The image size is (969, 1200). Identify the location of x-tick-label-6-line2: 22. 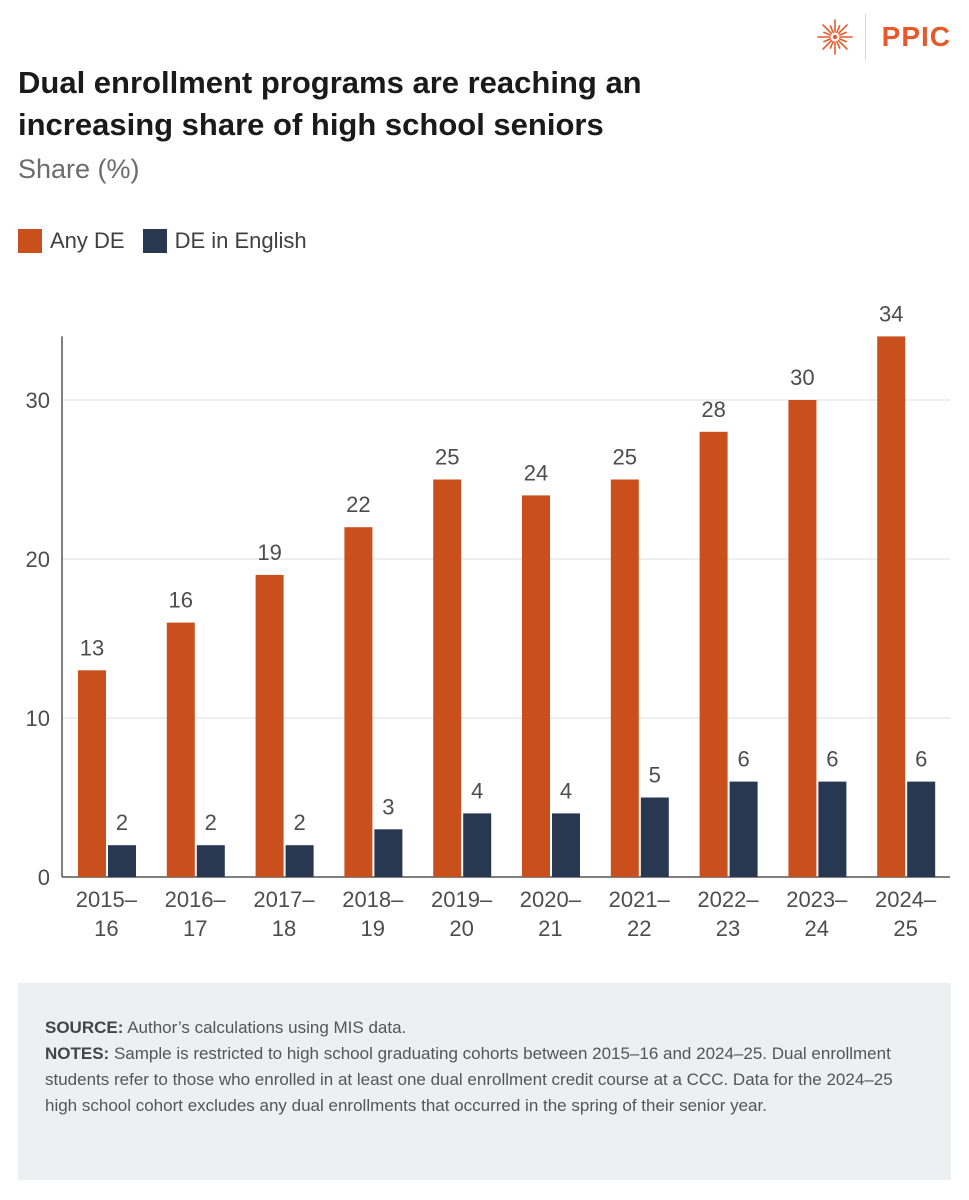
(639, 928).